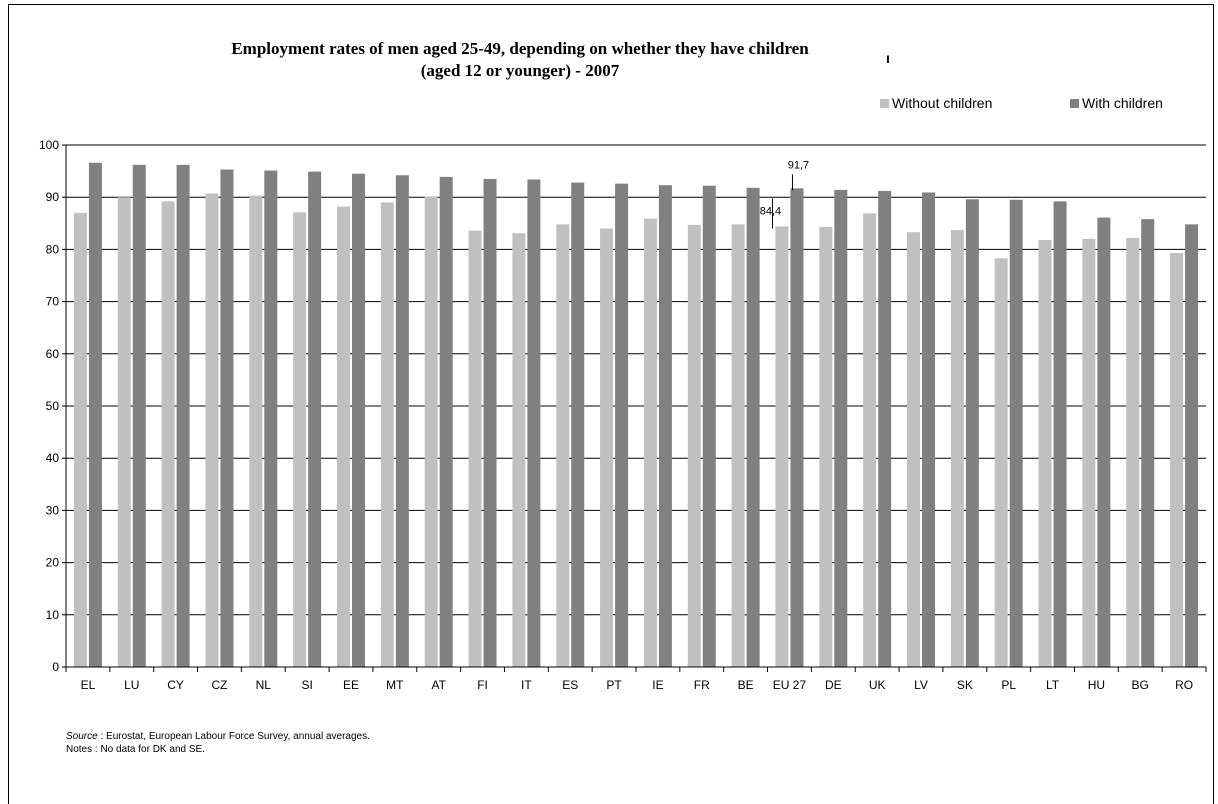 The width and height of the screenshot is (1218, 804). What do you see at coordinates (1053, 685) in the screenshot?
I see `x-tick-label: LT` at bounding box center [1053, 685].